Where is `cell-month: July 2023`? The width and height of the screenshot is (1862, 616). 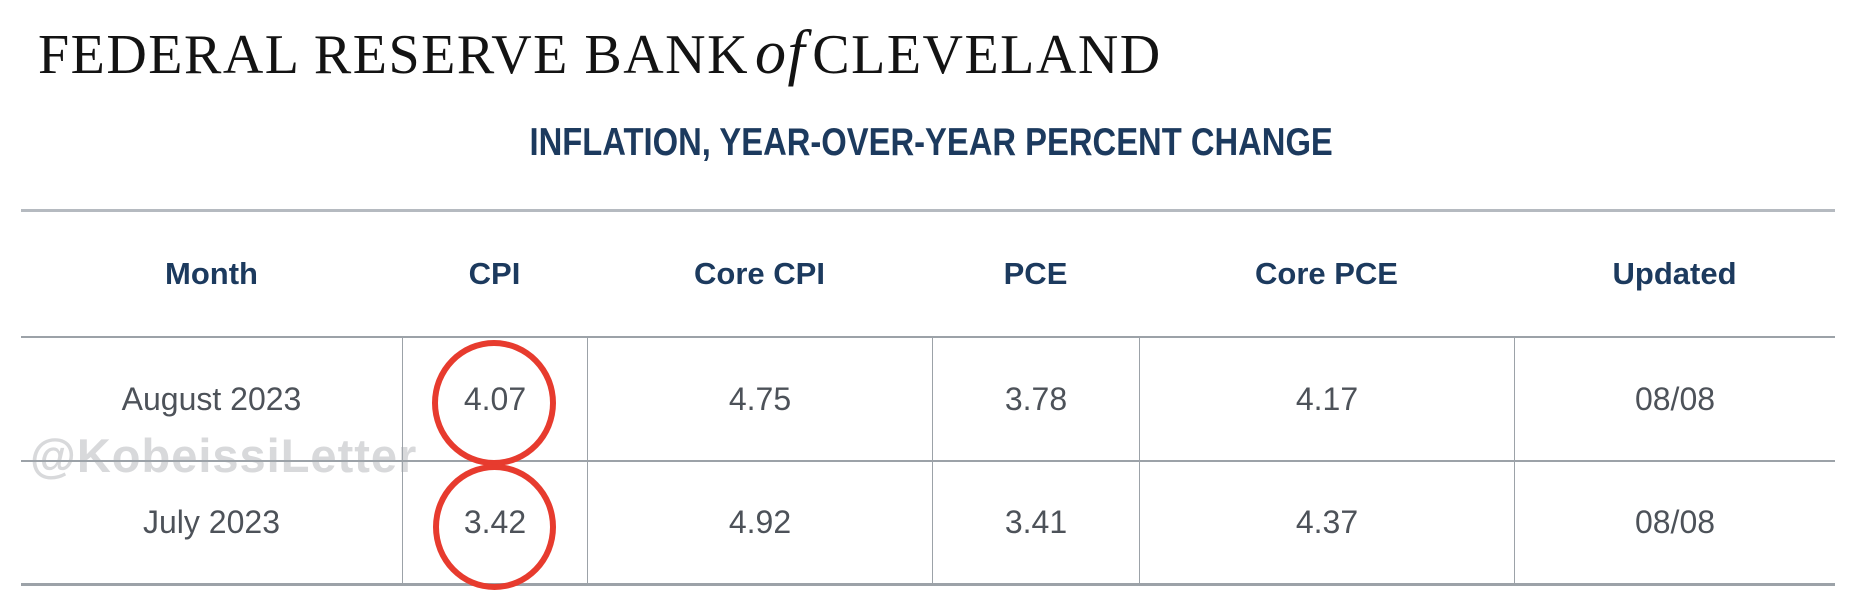 cell-month: July 2023 is located at coordinates (211, 522).